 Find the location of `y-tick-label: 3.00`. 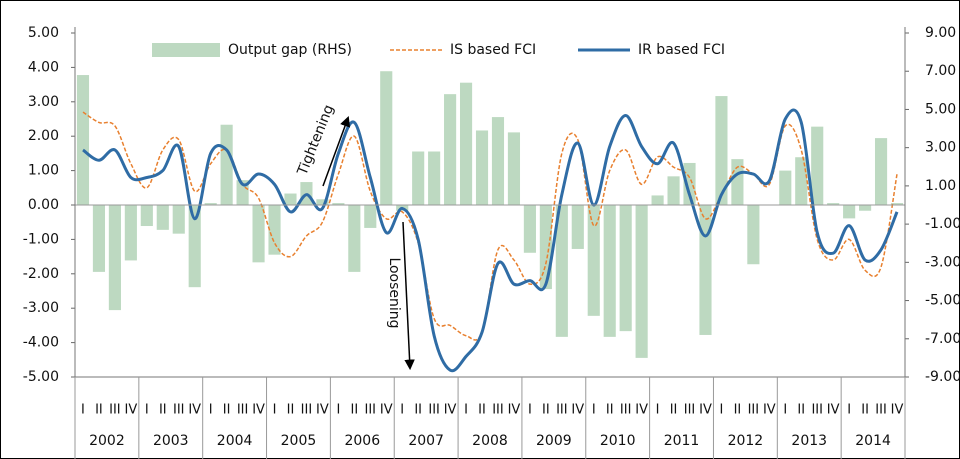

y-tick-label: 3.00 is located at coordinates (43, 102).